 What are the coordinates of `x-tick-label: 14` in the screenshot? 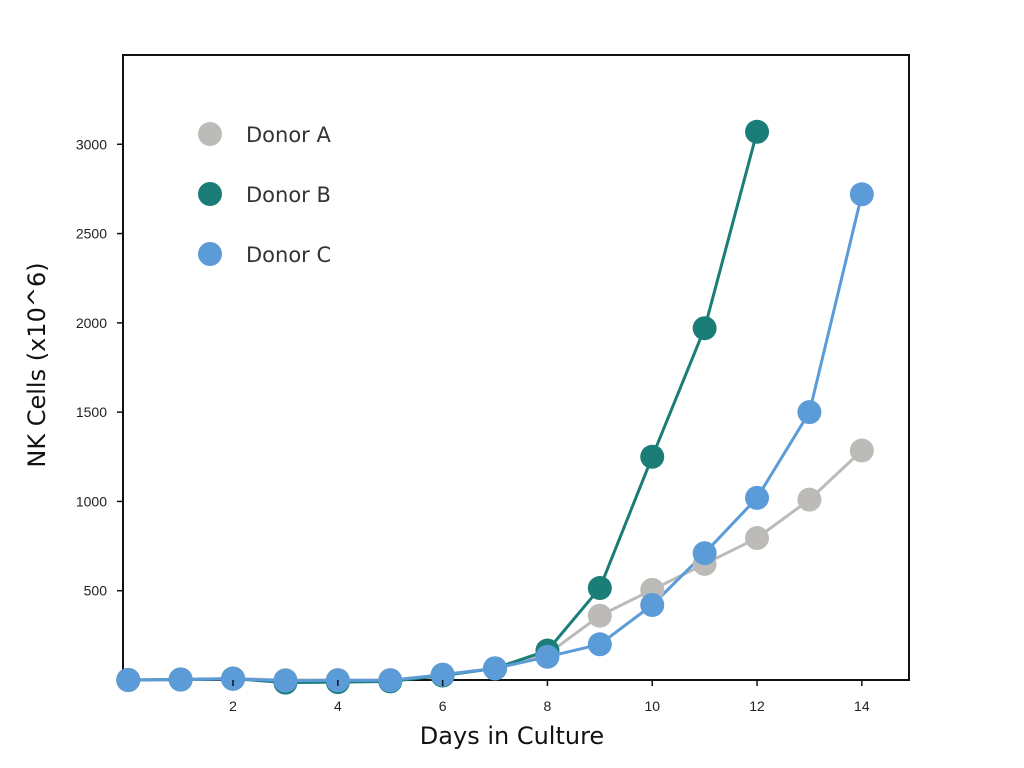 It's located at (862, 706).